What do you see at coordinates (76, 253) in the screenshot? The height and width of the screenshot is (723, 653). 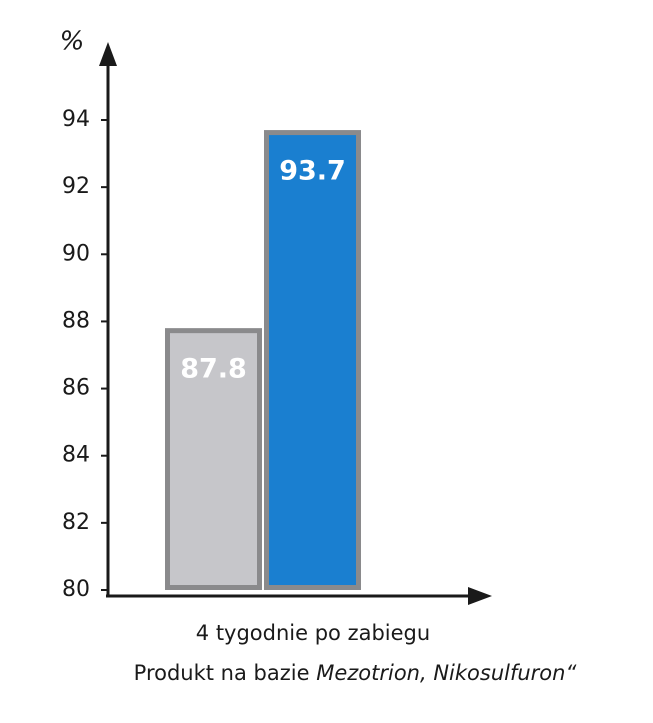 I see `y-tick-label: 90` at bounding box center [76, 253].